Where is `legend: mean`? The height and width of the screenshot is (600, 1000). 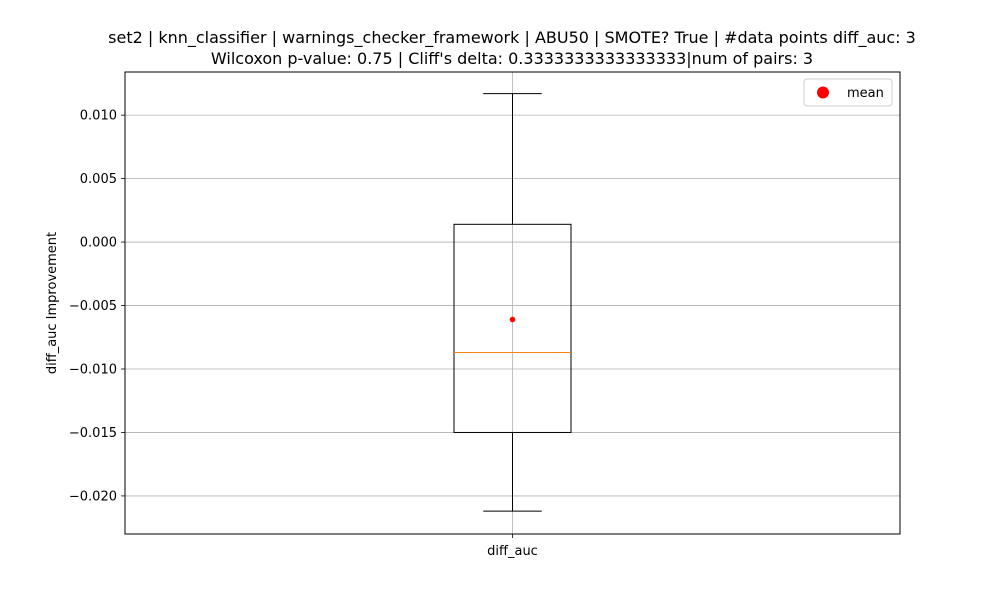
legend: mean is located at coordinates (848, 92).